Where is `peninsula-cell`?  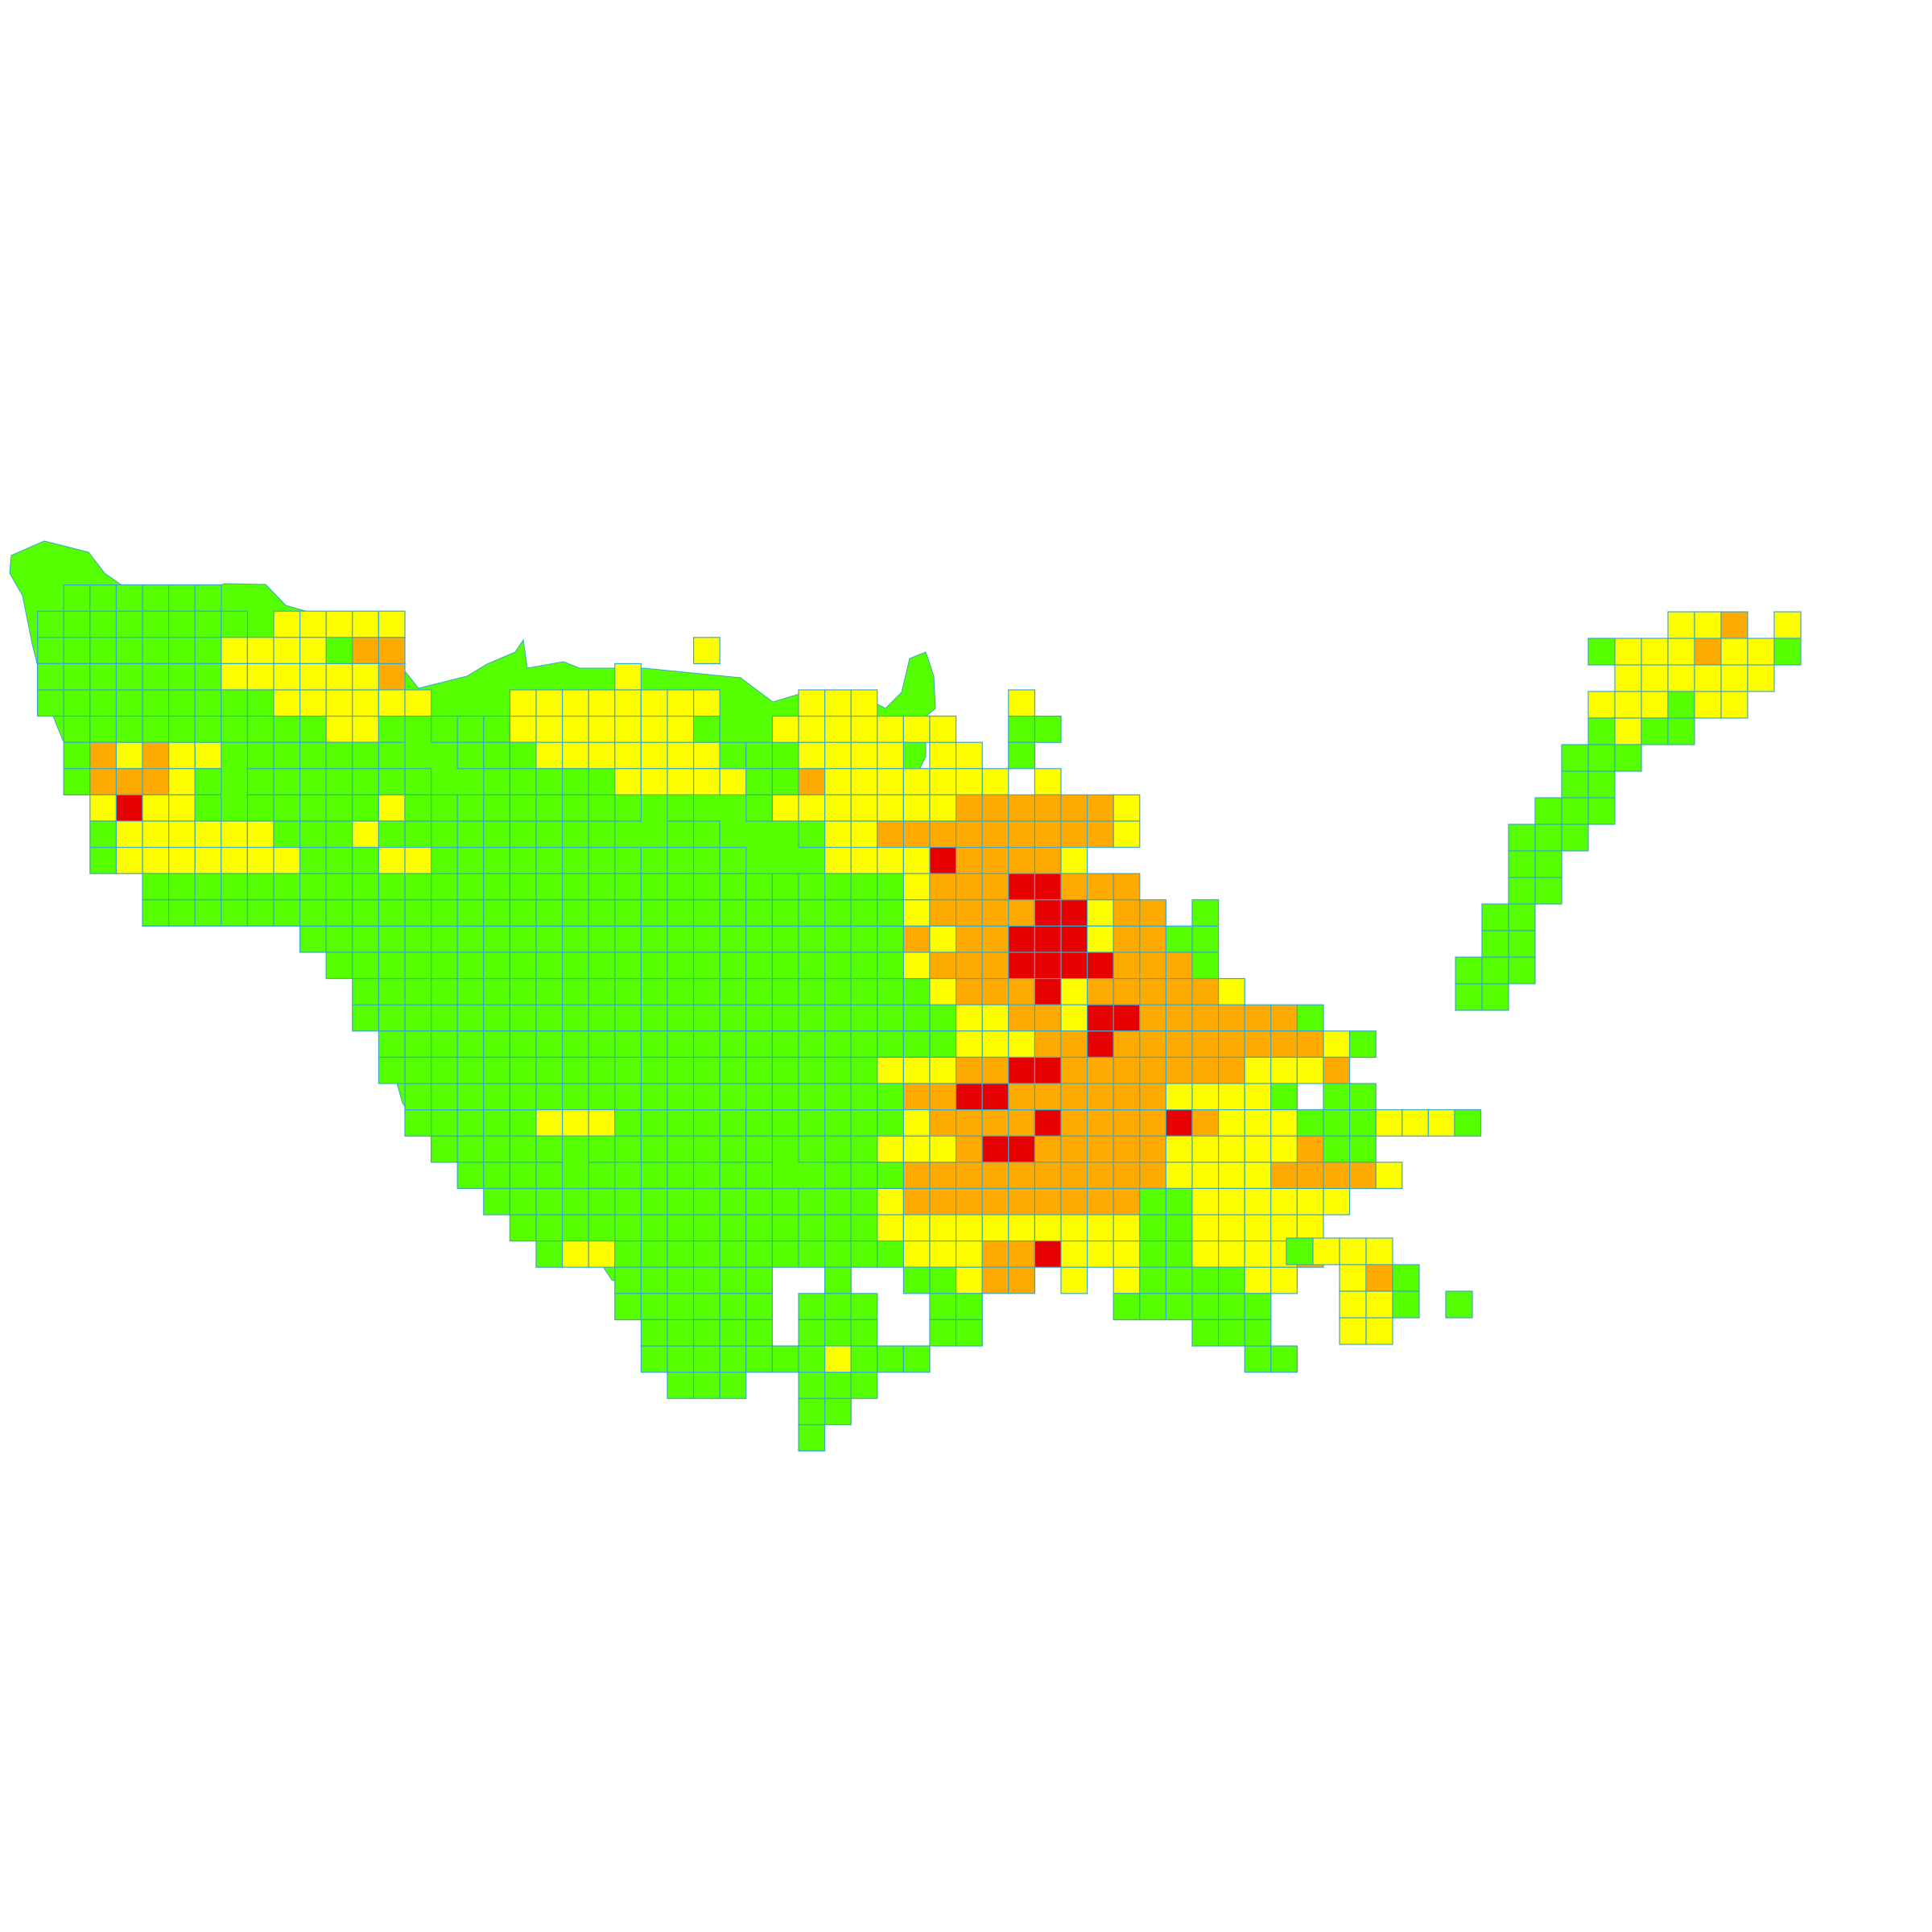
peninsula-cell is located at coordinates (1326, 1251).